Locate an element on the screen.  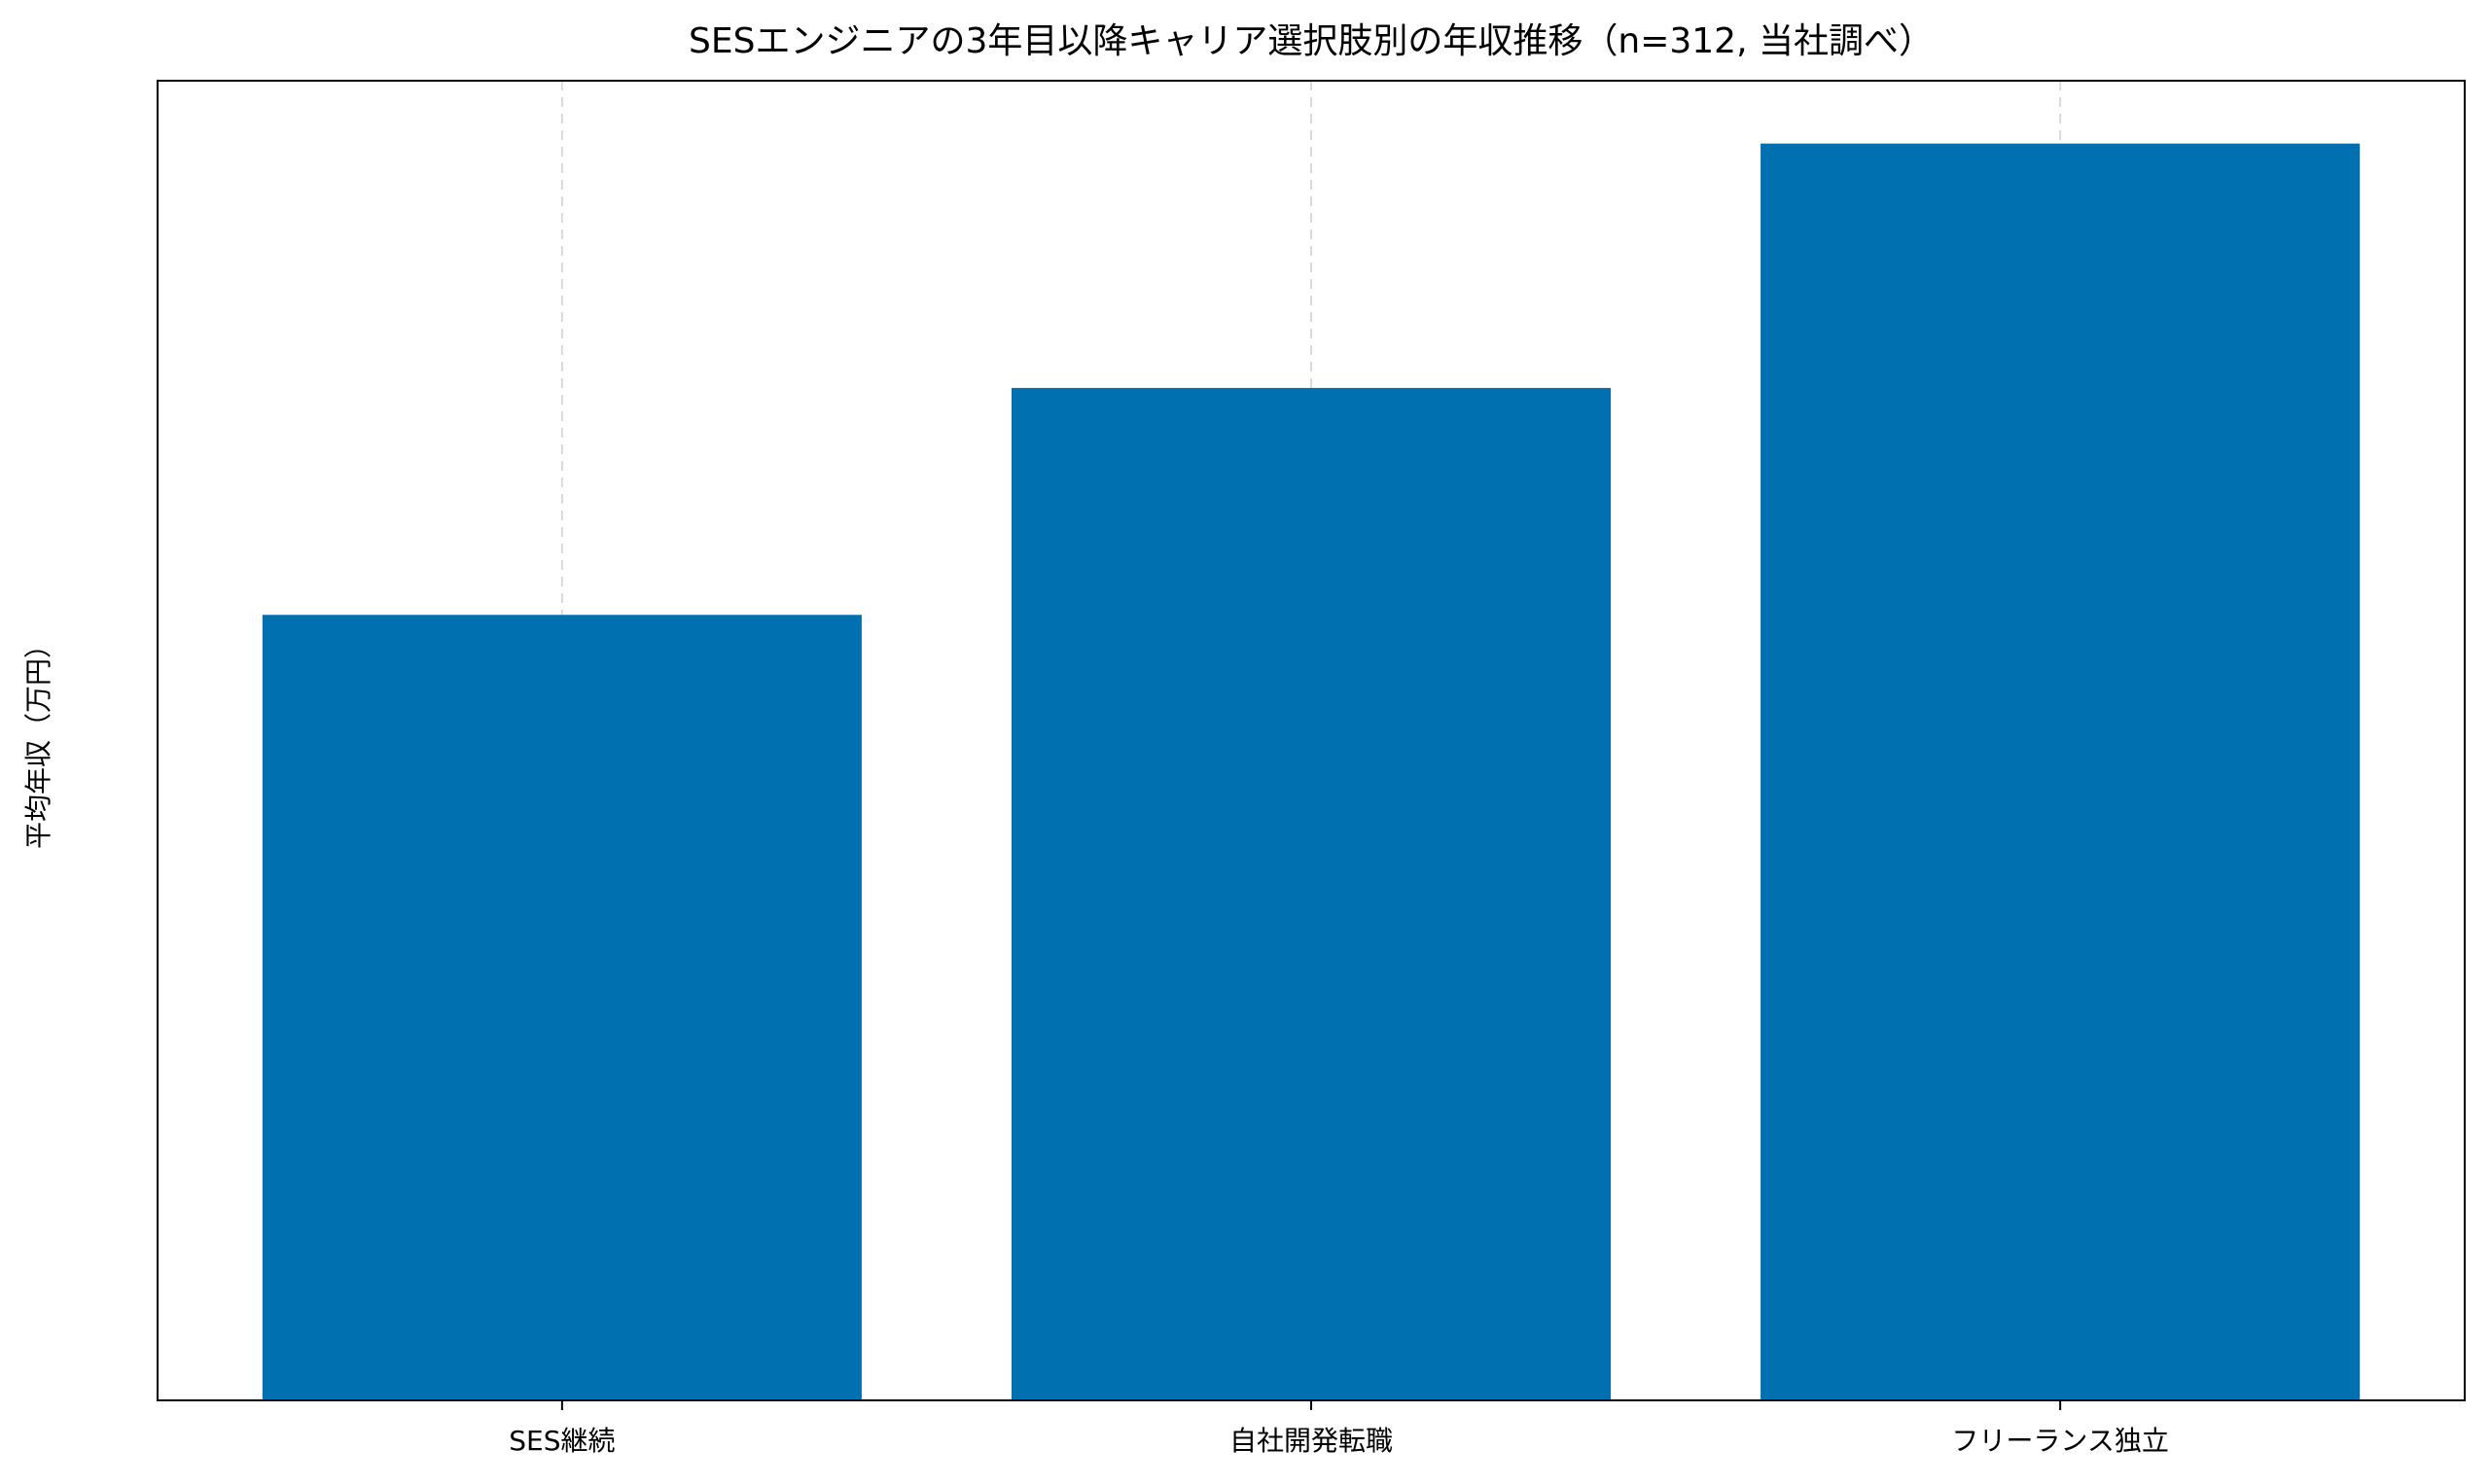
bar is located at coordinates (562, 1008).